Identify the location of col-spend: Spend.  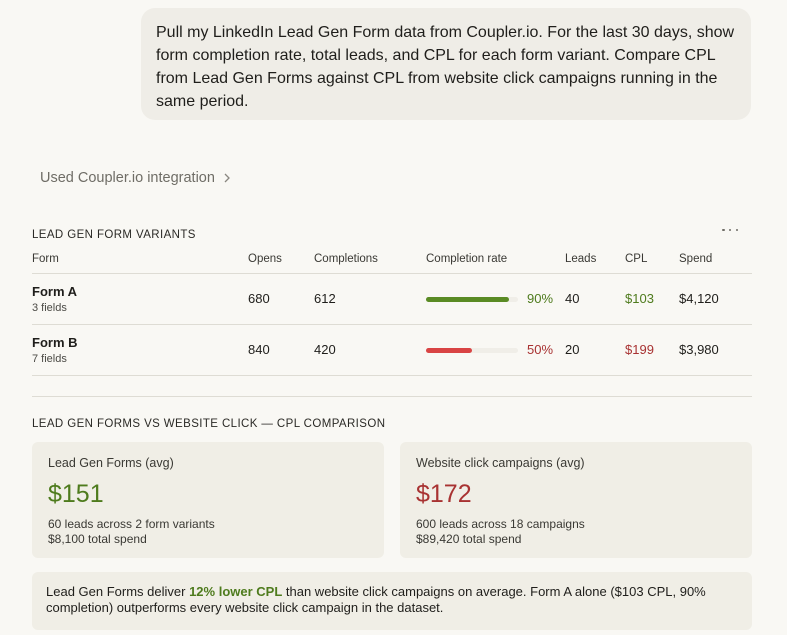
(696, 259).